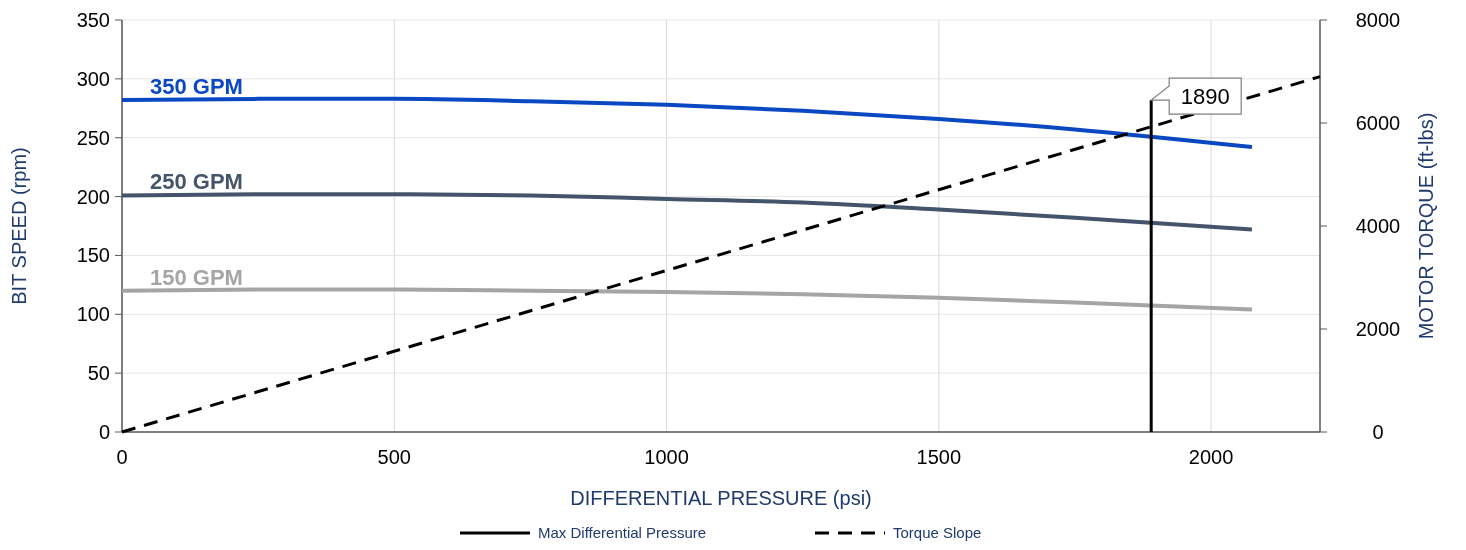 The width and height of the screenshot is (1466, 550). What do you see at coordinates (394, 457) in the screenshot?
I see `x-tick-label: 500` at bounding box center [394, 457].